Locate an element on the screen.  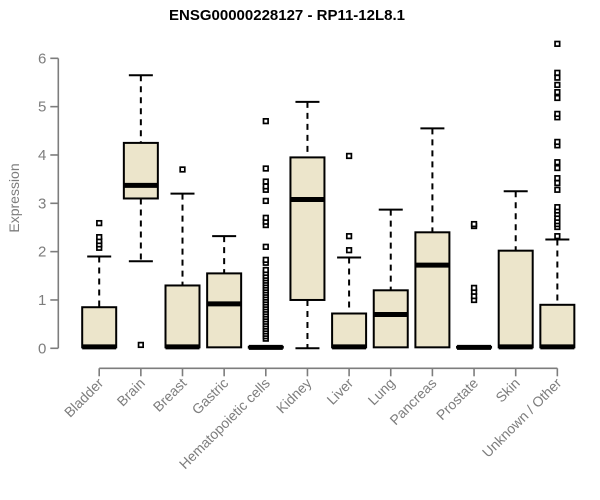
box-group-unknown-other is located at coordinates (557, 195).